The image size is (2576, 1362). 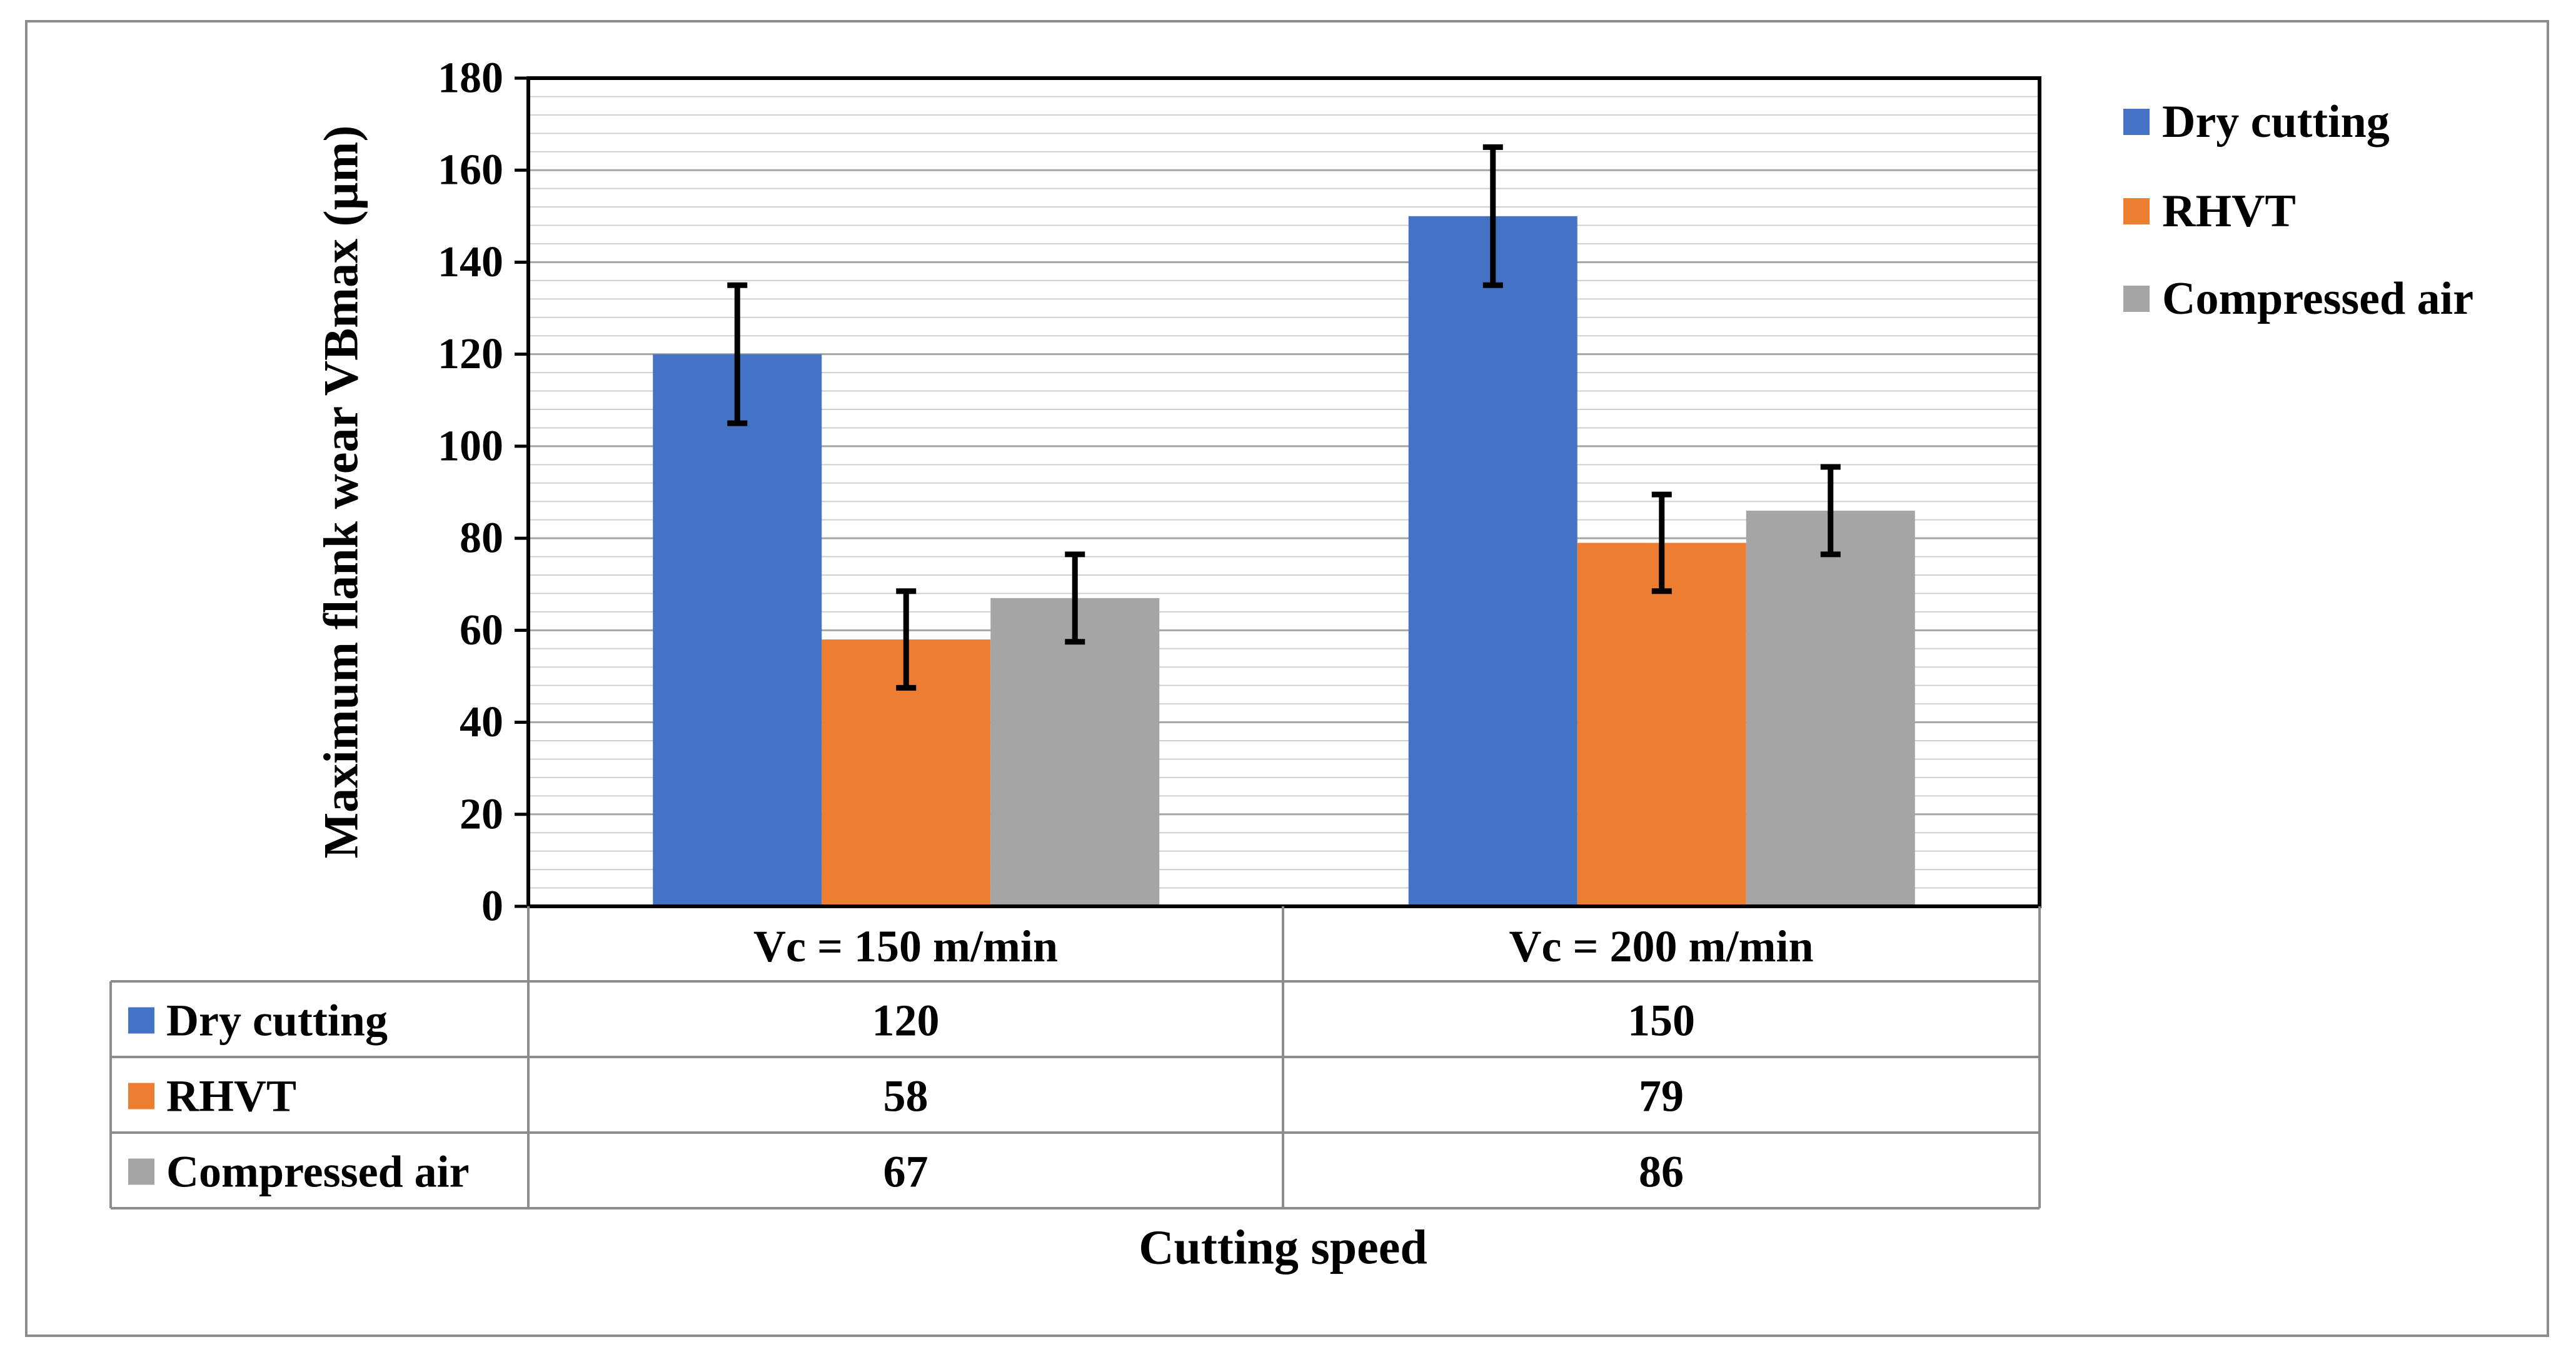 What do you see at coordinates (481, 630) in the screenshot?
I see `y-tick-label: 60` at bounding box center [481, 630].